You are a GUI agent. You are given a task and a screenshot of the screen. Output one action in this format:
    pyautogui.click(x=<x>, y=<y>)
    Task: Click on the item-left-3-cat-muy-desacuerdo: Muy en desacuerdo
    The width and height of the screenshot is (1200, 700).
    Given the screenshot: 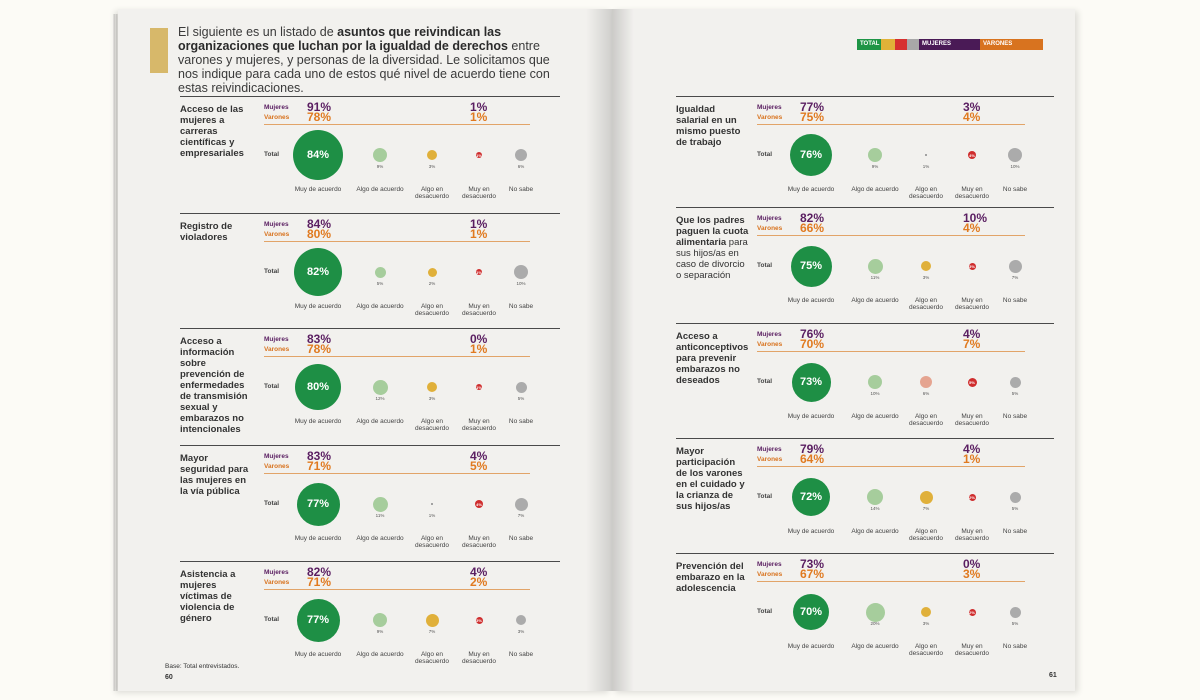 What is the action you would take?
    pyautogui.click(x=479, y=425)
    